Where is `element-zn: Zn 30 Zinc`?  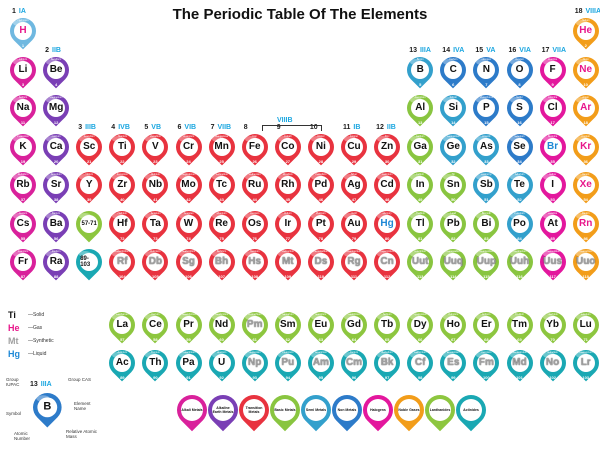 element-zn: Zn 30 Zinc is located at coordinates (387, 149).